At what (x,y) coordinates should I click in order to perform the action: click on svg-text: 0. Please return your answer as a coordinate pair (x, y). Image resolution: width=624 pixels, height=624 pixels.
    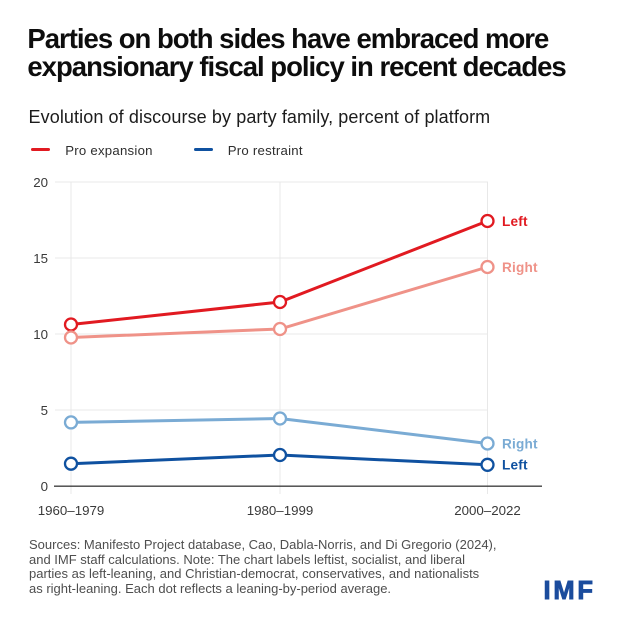
    Looking at the image, I should click on (44, 486).